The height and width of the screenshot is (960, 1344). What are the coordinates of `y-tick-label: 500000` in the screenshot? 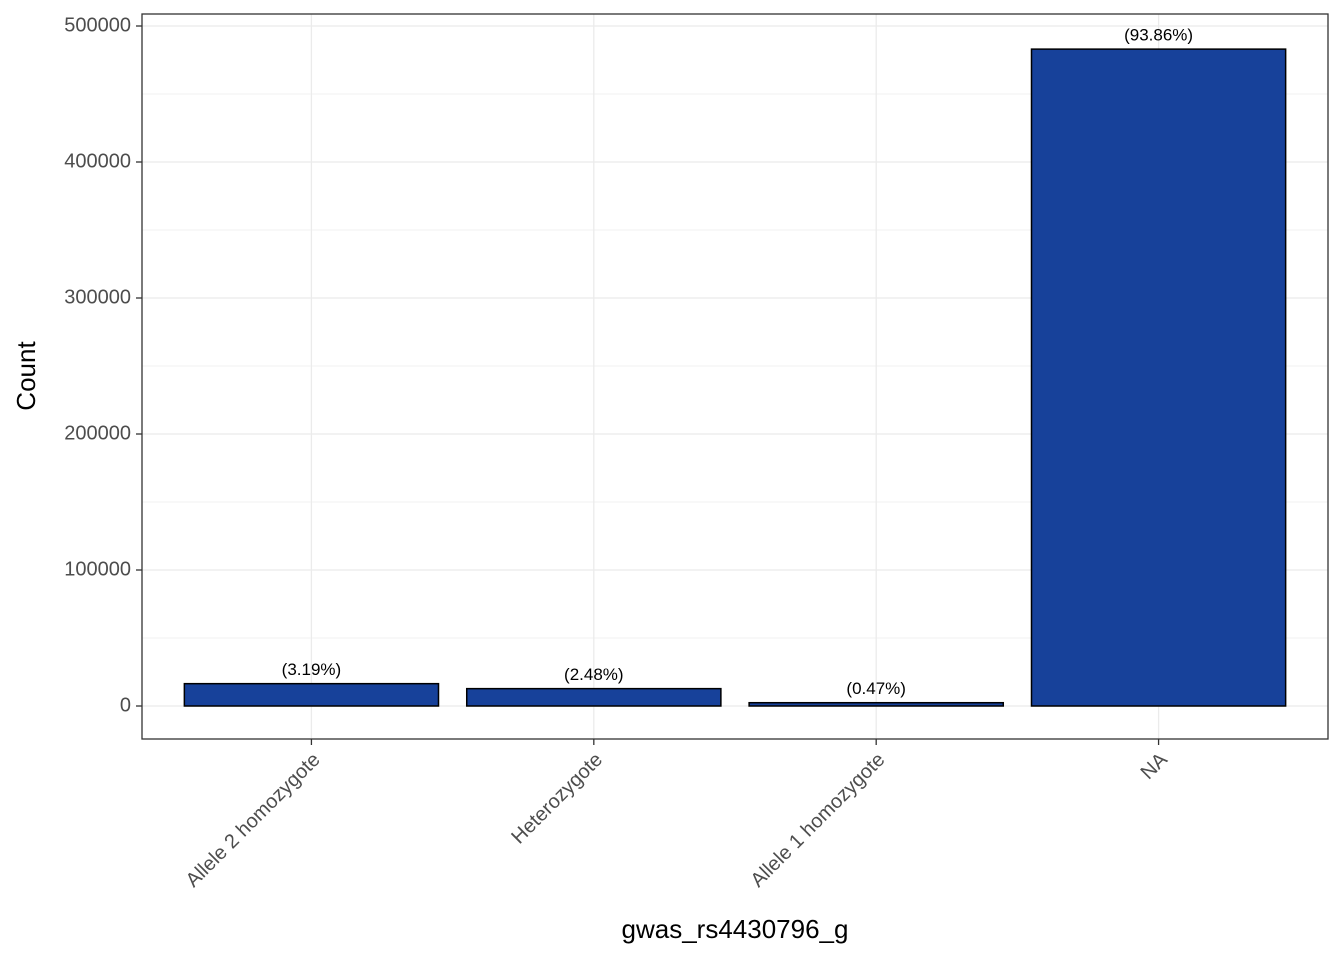 It's located at (97, 25).